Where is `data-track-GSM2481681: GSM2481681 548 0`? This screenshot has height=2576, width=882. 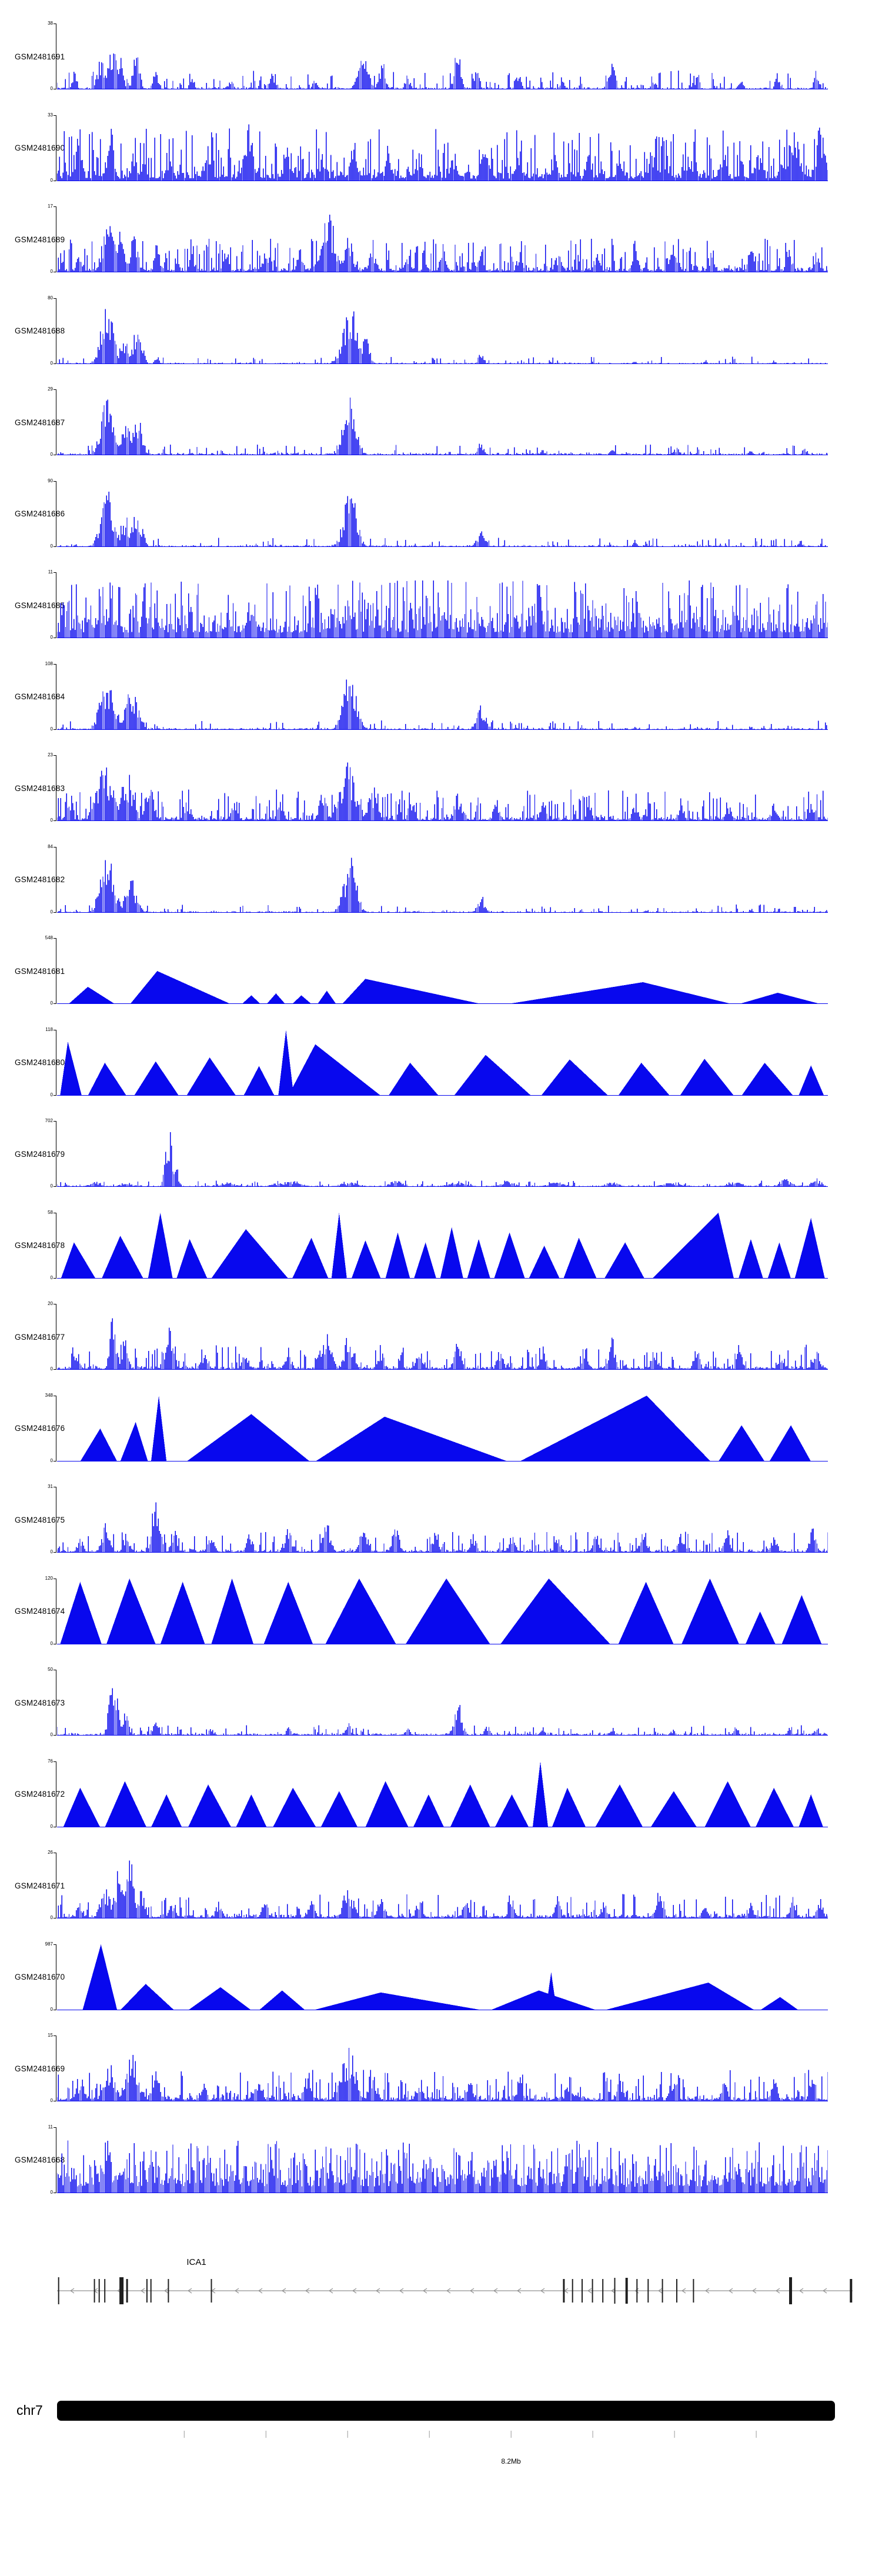 data-track-GSM2481681: GSM2481681 548 0 is located at coordinates (441, 978).